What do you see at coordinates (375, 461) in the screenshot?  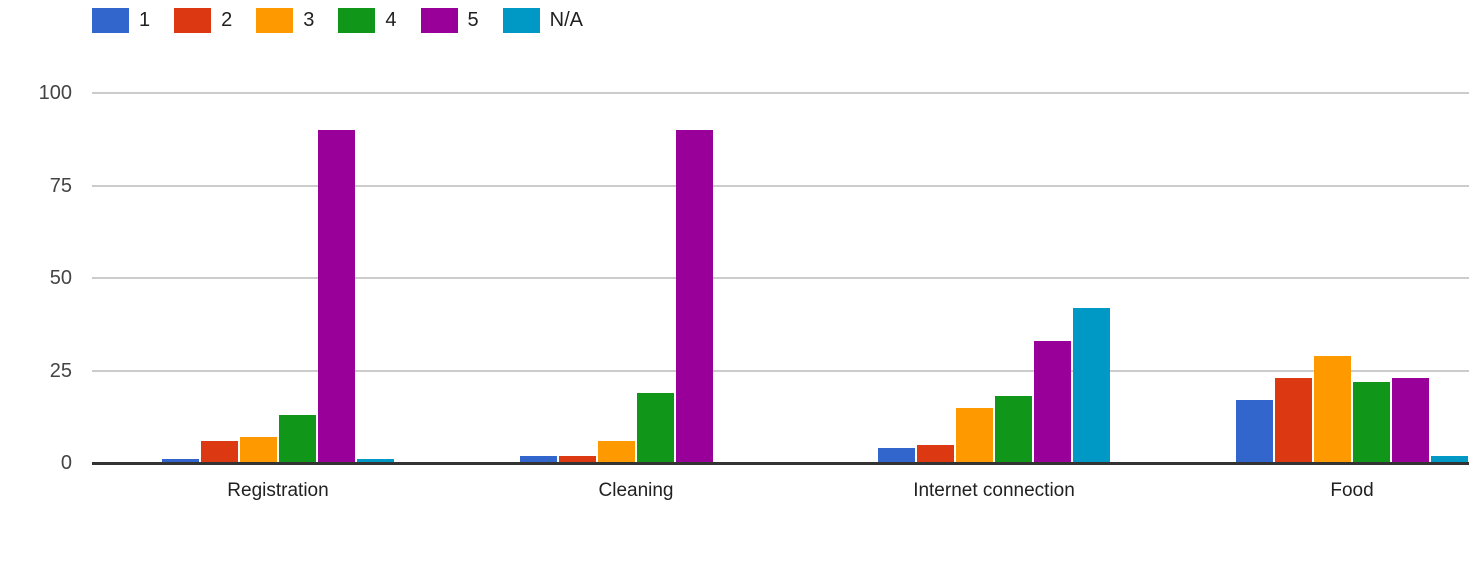 I see `bar-registration-n-a` at bounding box center [375, 461].